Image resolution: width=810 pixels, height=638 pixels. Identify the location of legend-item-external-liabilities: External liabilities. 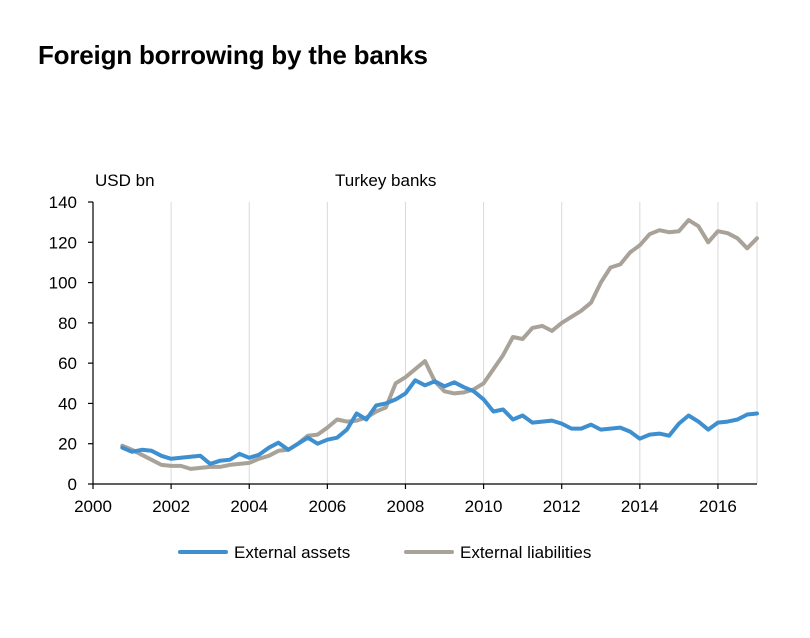
(497, 552).